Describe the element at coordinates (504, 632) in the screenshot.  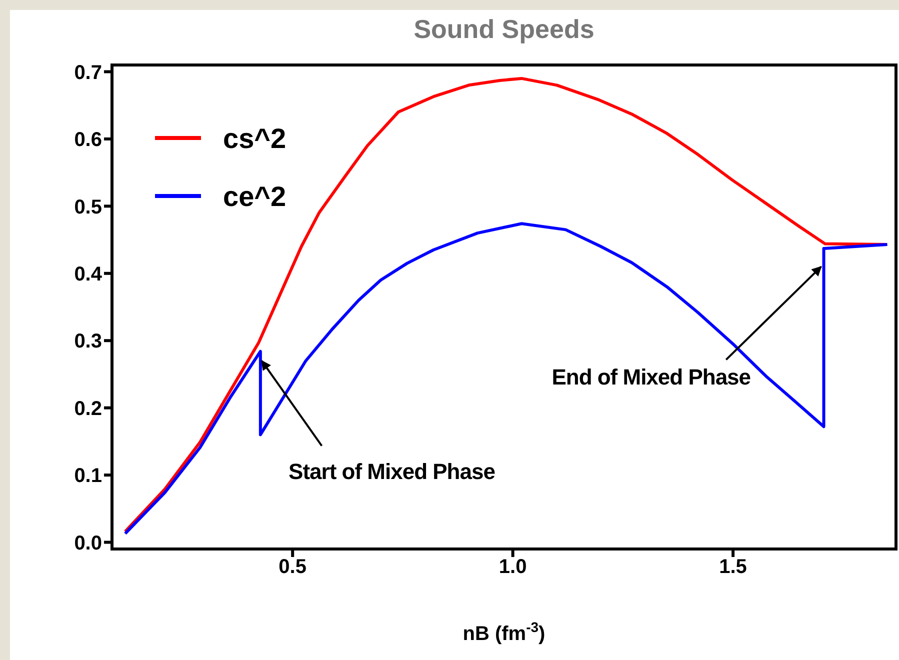
I see `x-axis-title: nB (fm$^{-3}$)` at that location.